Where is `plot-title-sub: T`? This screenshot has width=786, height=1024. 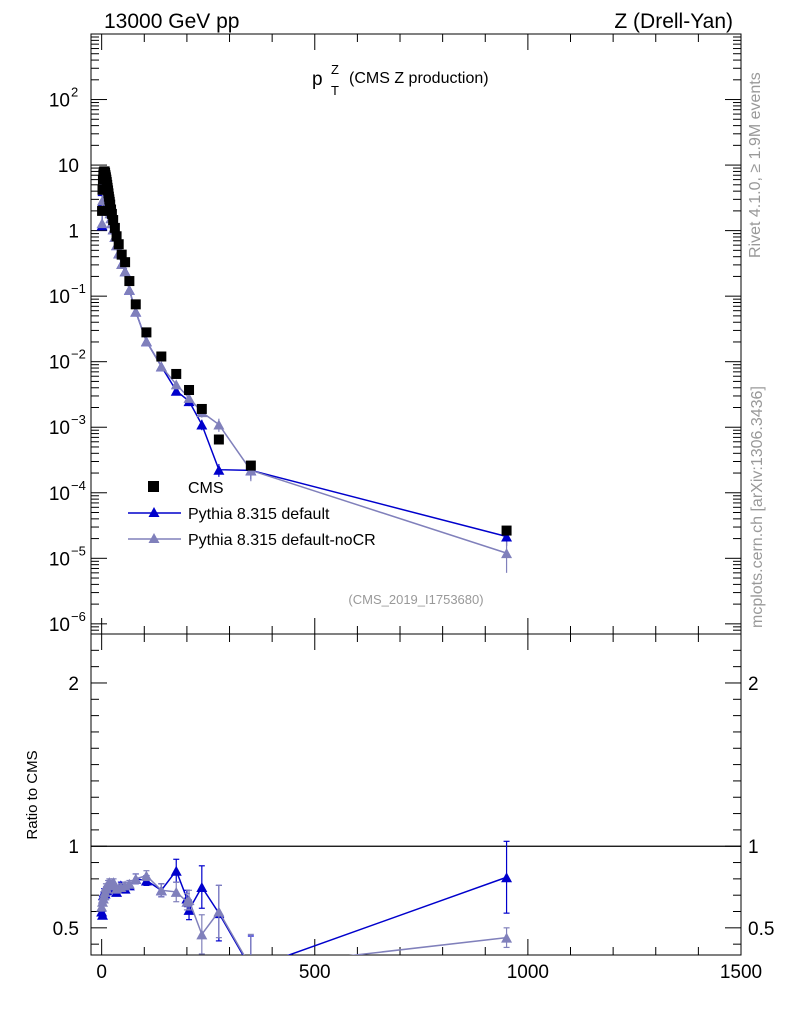
plot-title-sub: T is located at coordinates (335, 90).